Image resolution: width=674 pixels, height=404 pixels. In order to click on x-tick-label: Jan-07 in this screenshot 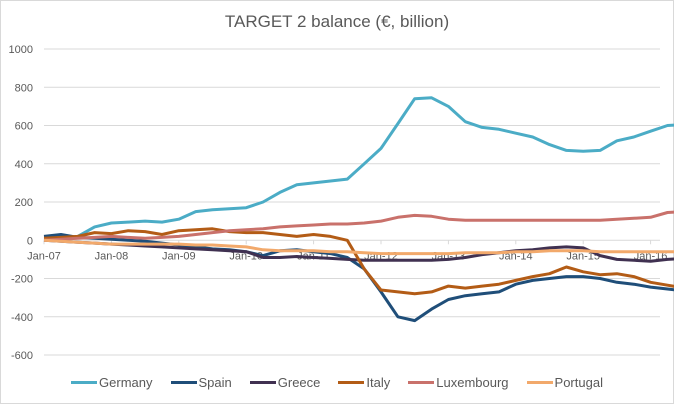, I will do `click(44, 256)`.